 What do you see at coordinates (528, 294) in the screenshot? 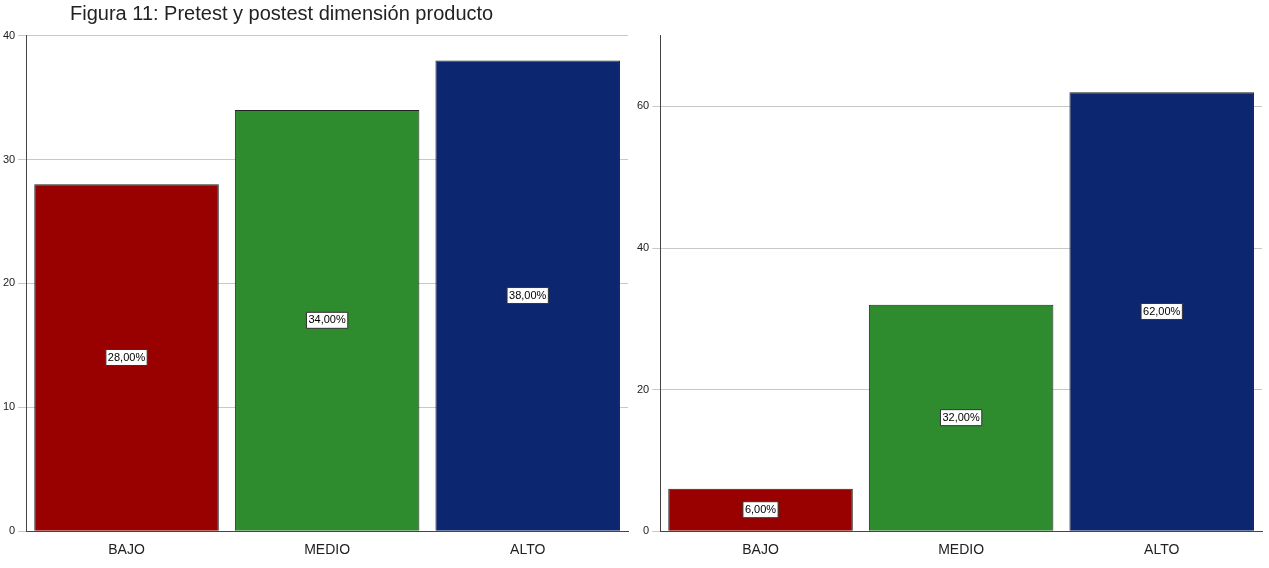
I see `data-label: 38,00%` at bounding box center [528, 294].